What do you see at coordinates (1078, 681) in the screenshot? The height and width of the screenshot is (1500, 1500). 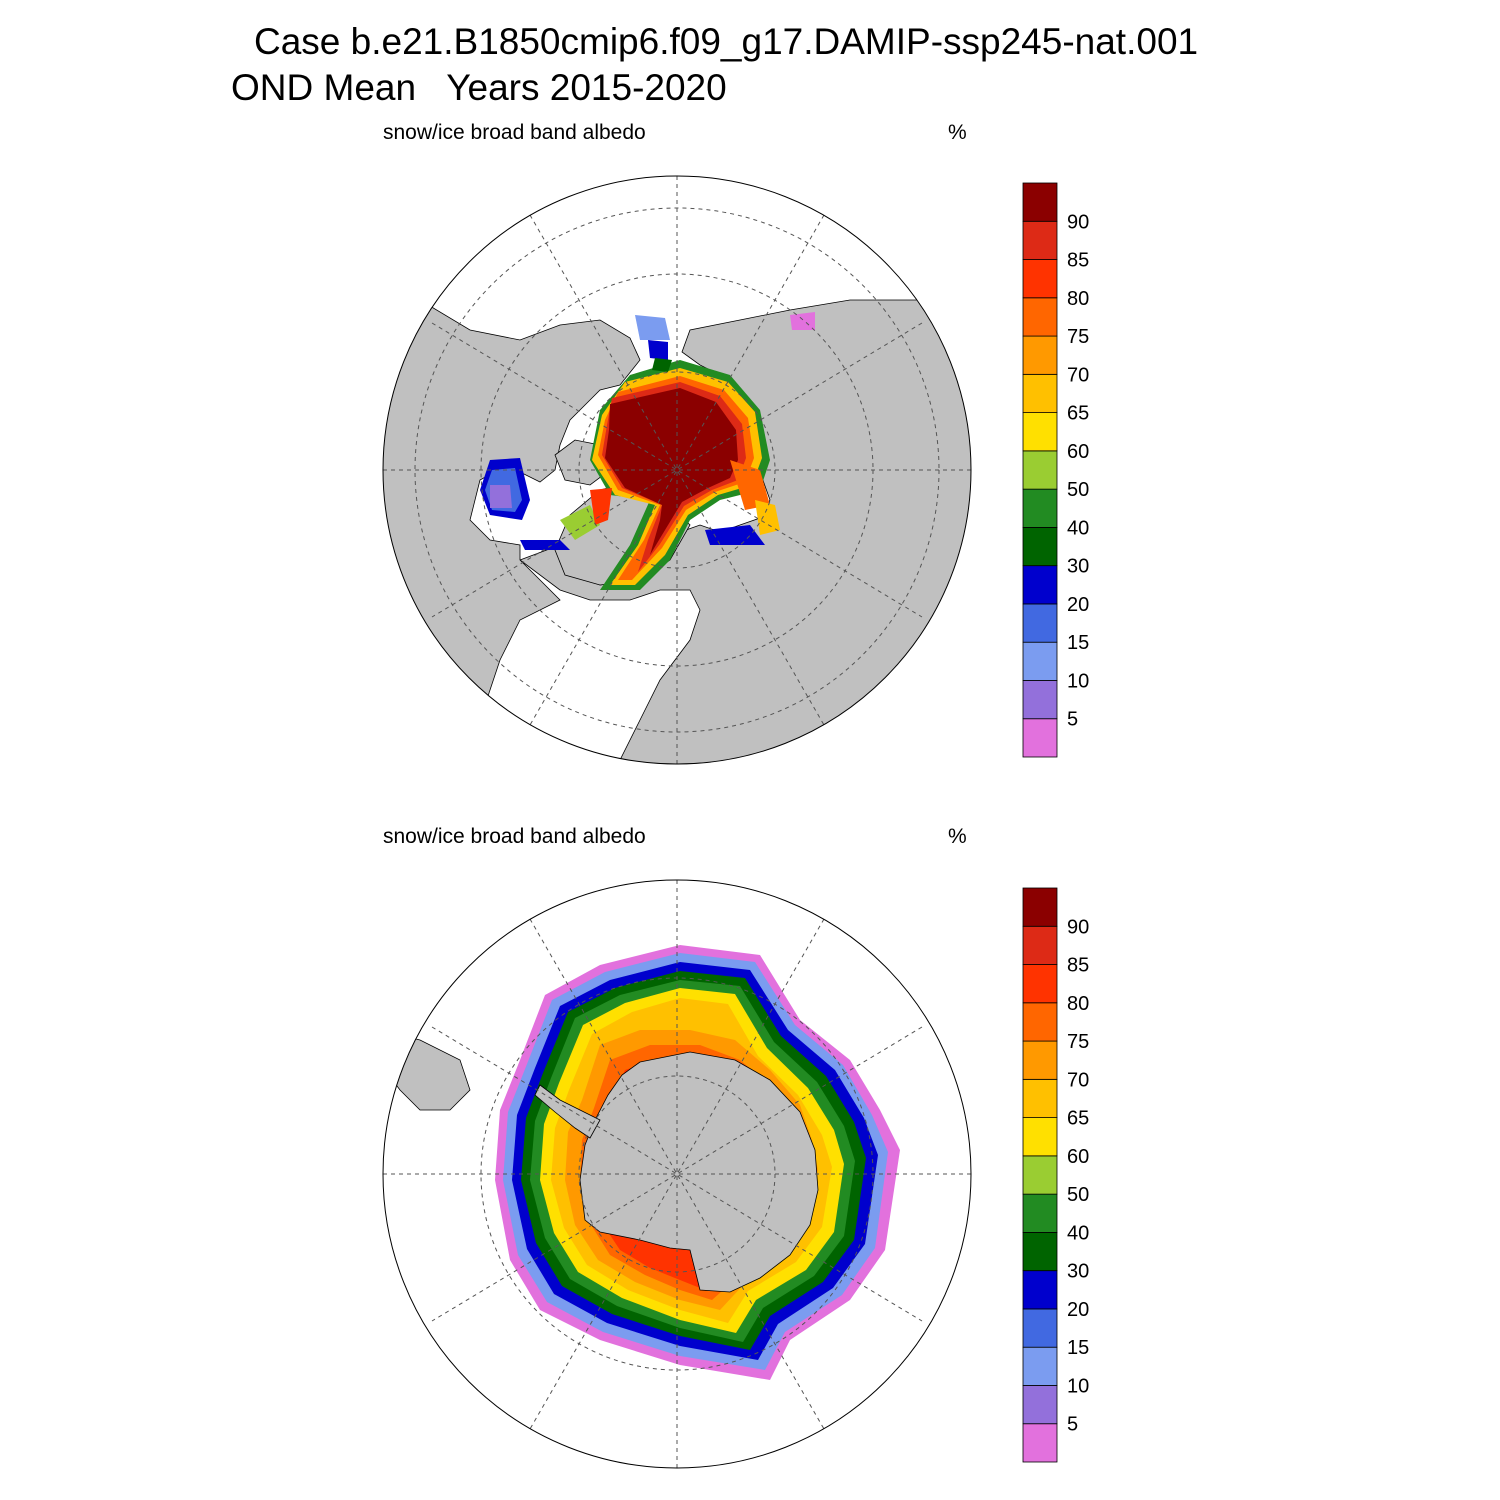 I see `north-colorbar-label: 10` at bounding box center [1078, 681].